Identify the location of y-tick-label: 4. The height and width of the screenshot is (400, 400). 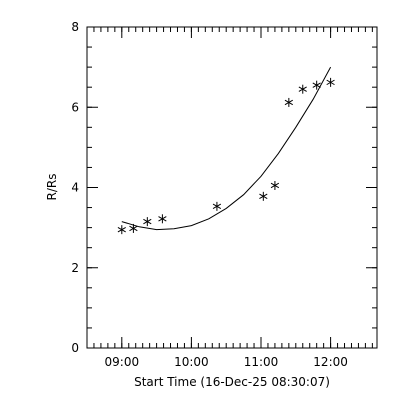
(75, 188).